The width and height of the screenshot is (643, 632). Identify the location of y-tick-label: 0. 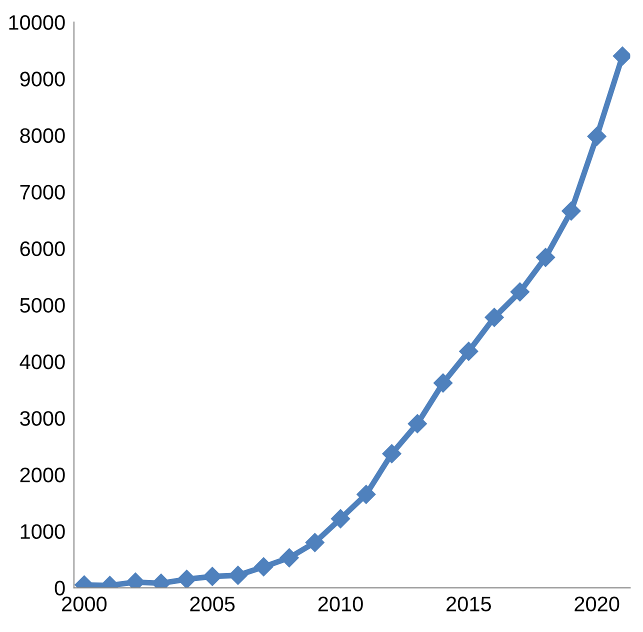
(59, 588).